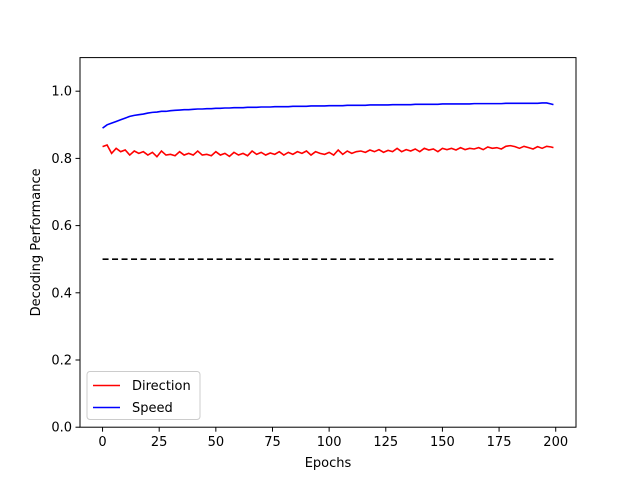 The image size is (640, 480). Describe the element at coordinates (328, 463) in the screenshot. I see `x-axis-label: Epochs` at that location.